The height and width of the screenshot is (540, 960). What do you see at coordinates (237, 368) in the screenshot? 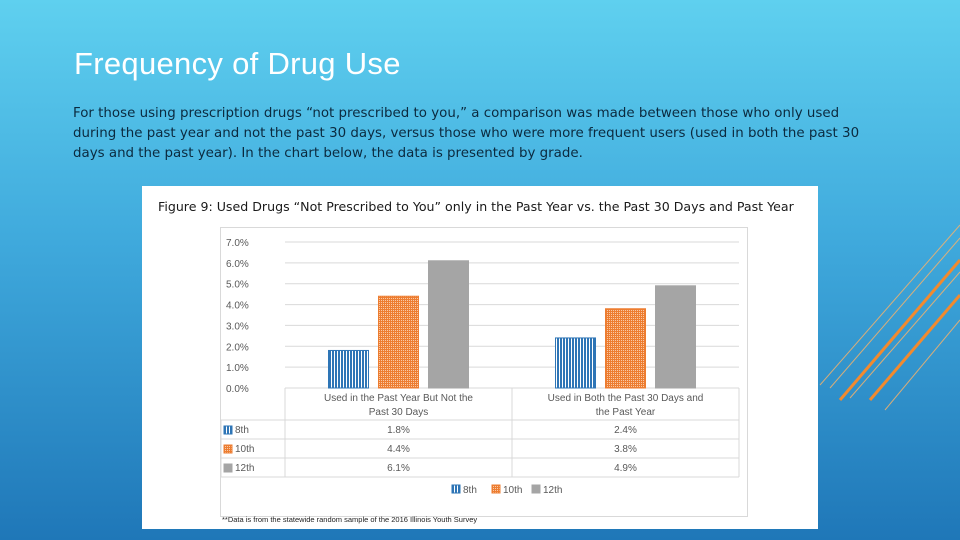
I see `y-tick-label: 1.0%` at bounding box center [237, 368].